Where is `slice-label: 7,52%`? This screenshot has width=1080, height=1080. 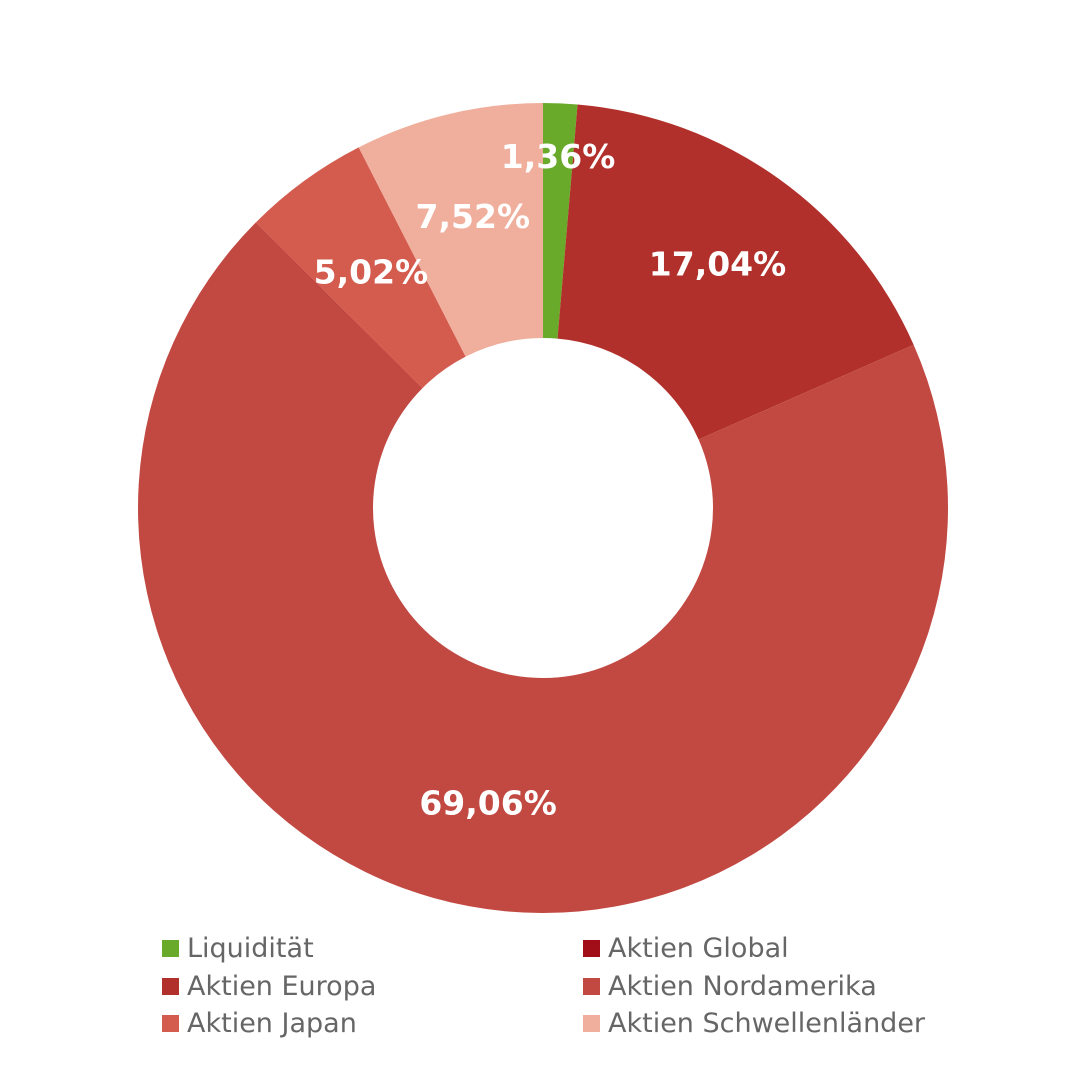 slice-label: 7,52% is located at coordinates (473, 216).